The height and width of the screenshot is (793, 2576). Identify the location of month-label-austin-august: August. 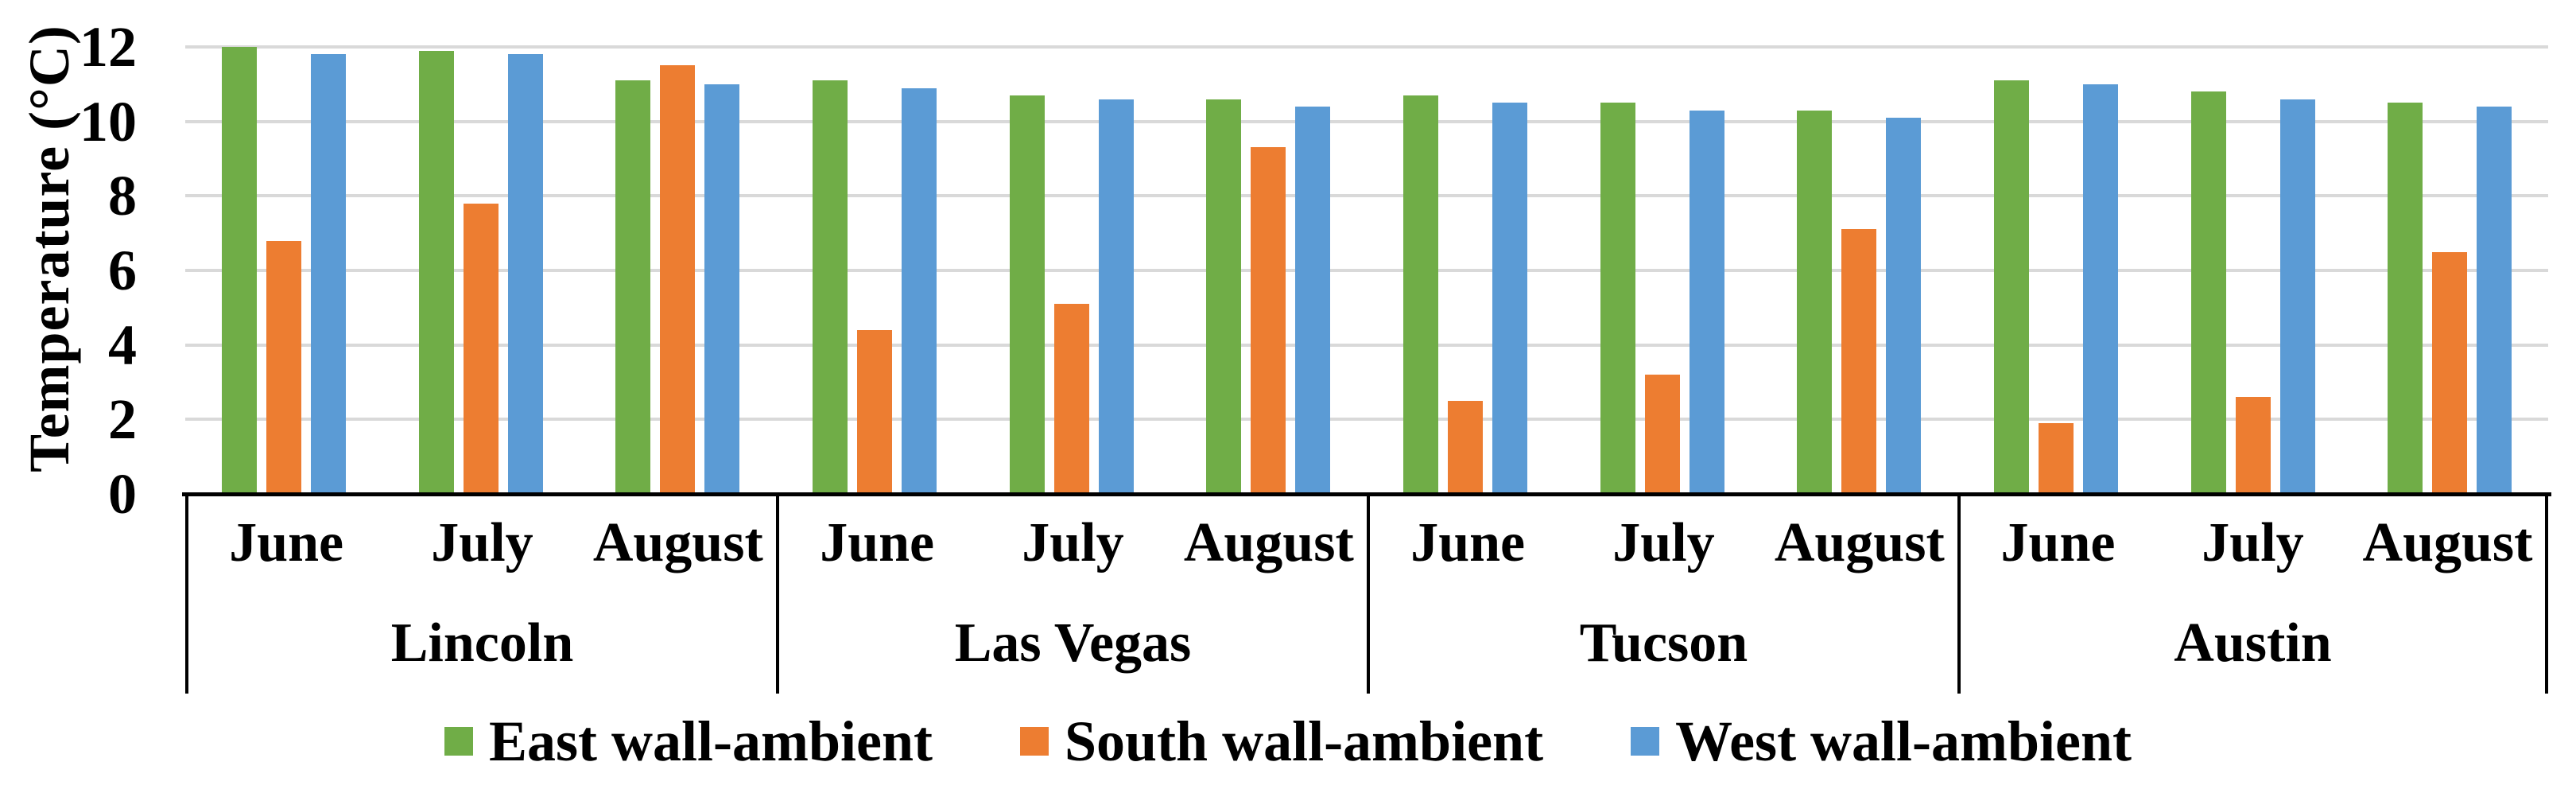
(2447, 542).